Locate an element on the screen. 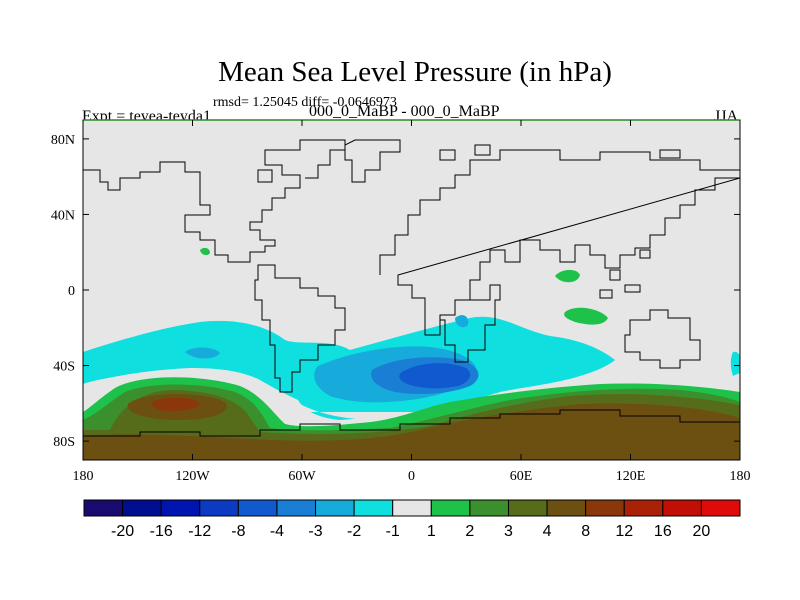 Image resolution: width=800 pixels, height=600 pixels. x-tick-label: 120E is located at coordinates (631, 476).